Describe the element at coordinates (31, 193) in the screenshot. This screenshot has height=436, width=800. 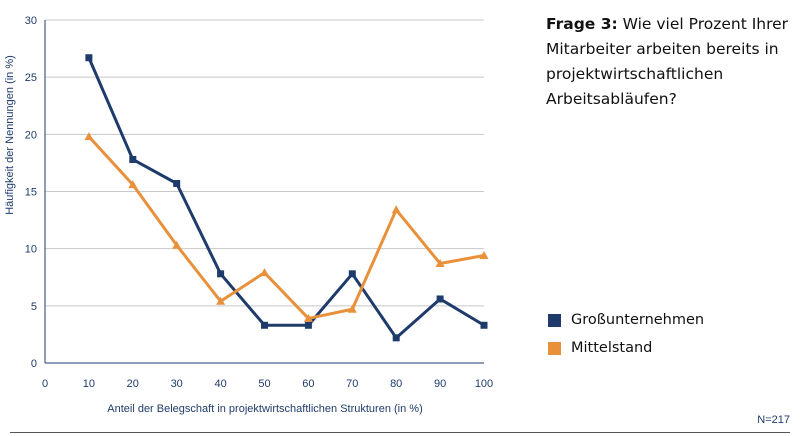
I see `y-tick-label-15: 15` at that location.